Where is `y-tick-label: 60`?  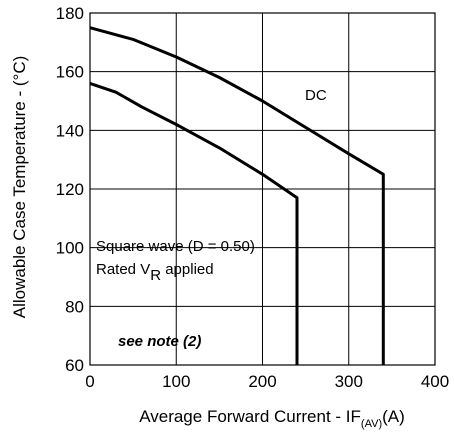
y-tick-label: 60 is located at coordinates (74, 365).